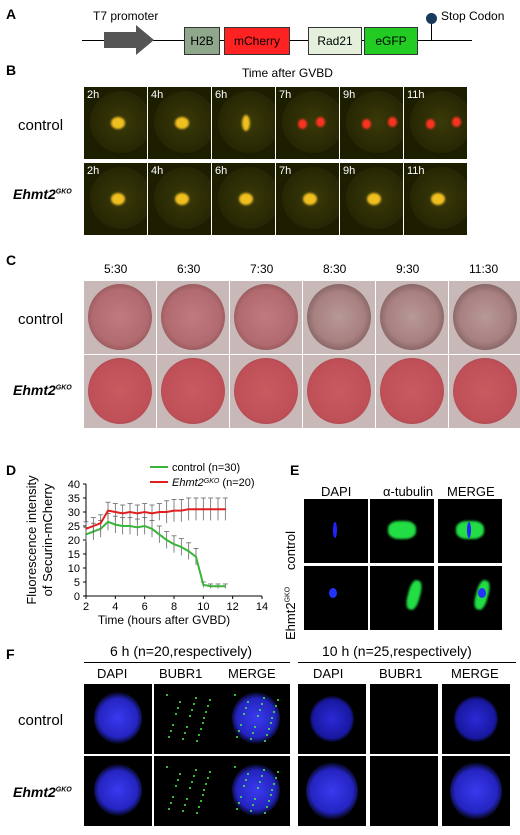 Image resolution: width=520 pixels, height=835 pixels. What do you see at coordinates (407, 662) in the screenshot?
I see `panel-f-group-10h-underline` at bounding box center [407, 662].